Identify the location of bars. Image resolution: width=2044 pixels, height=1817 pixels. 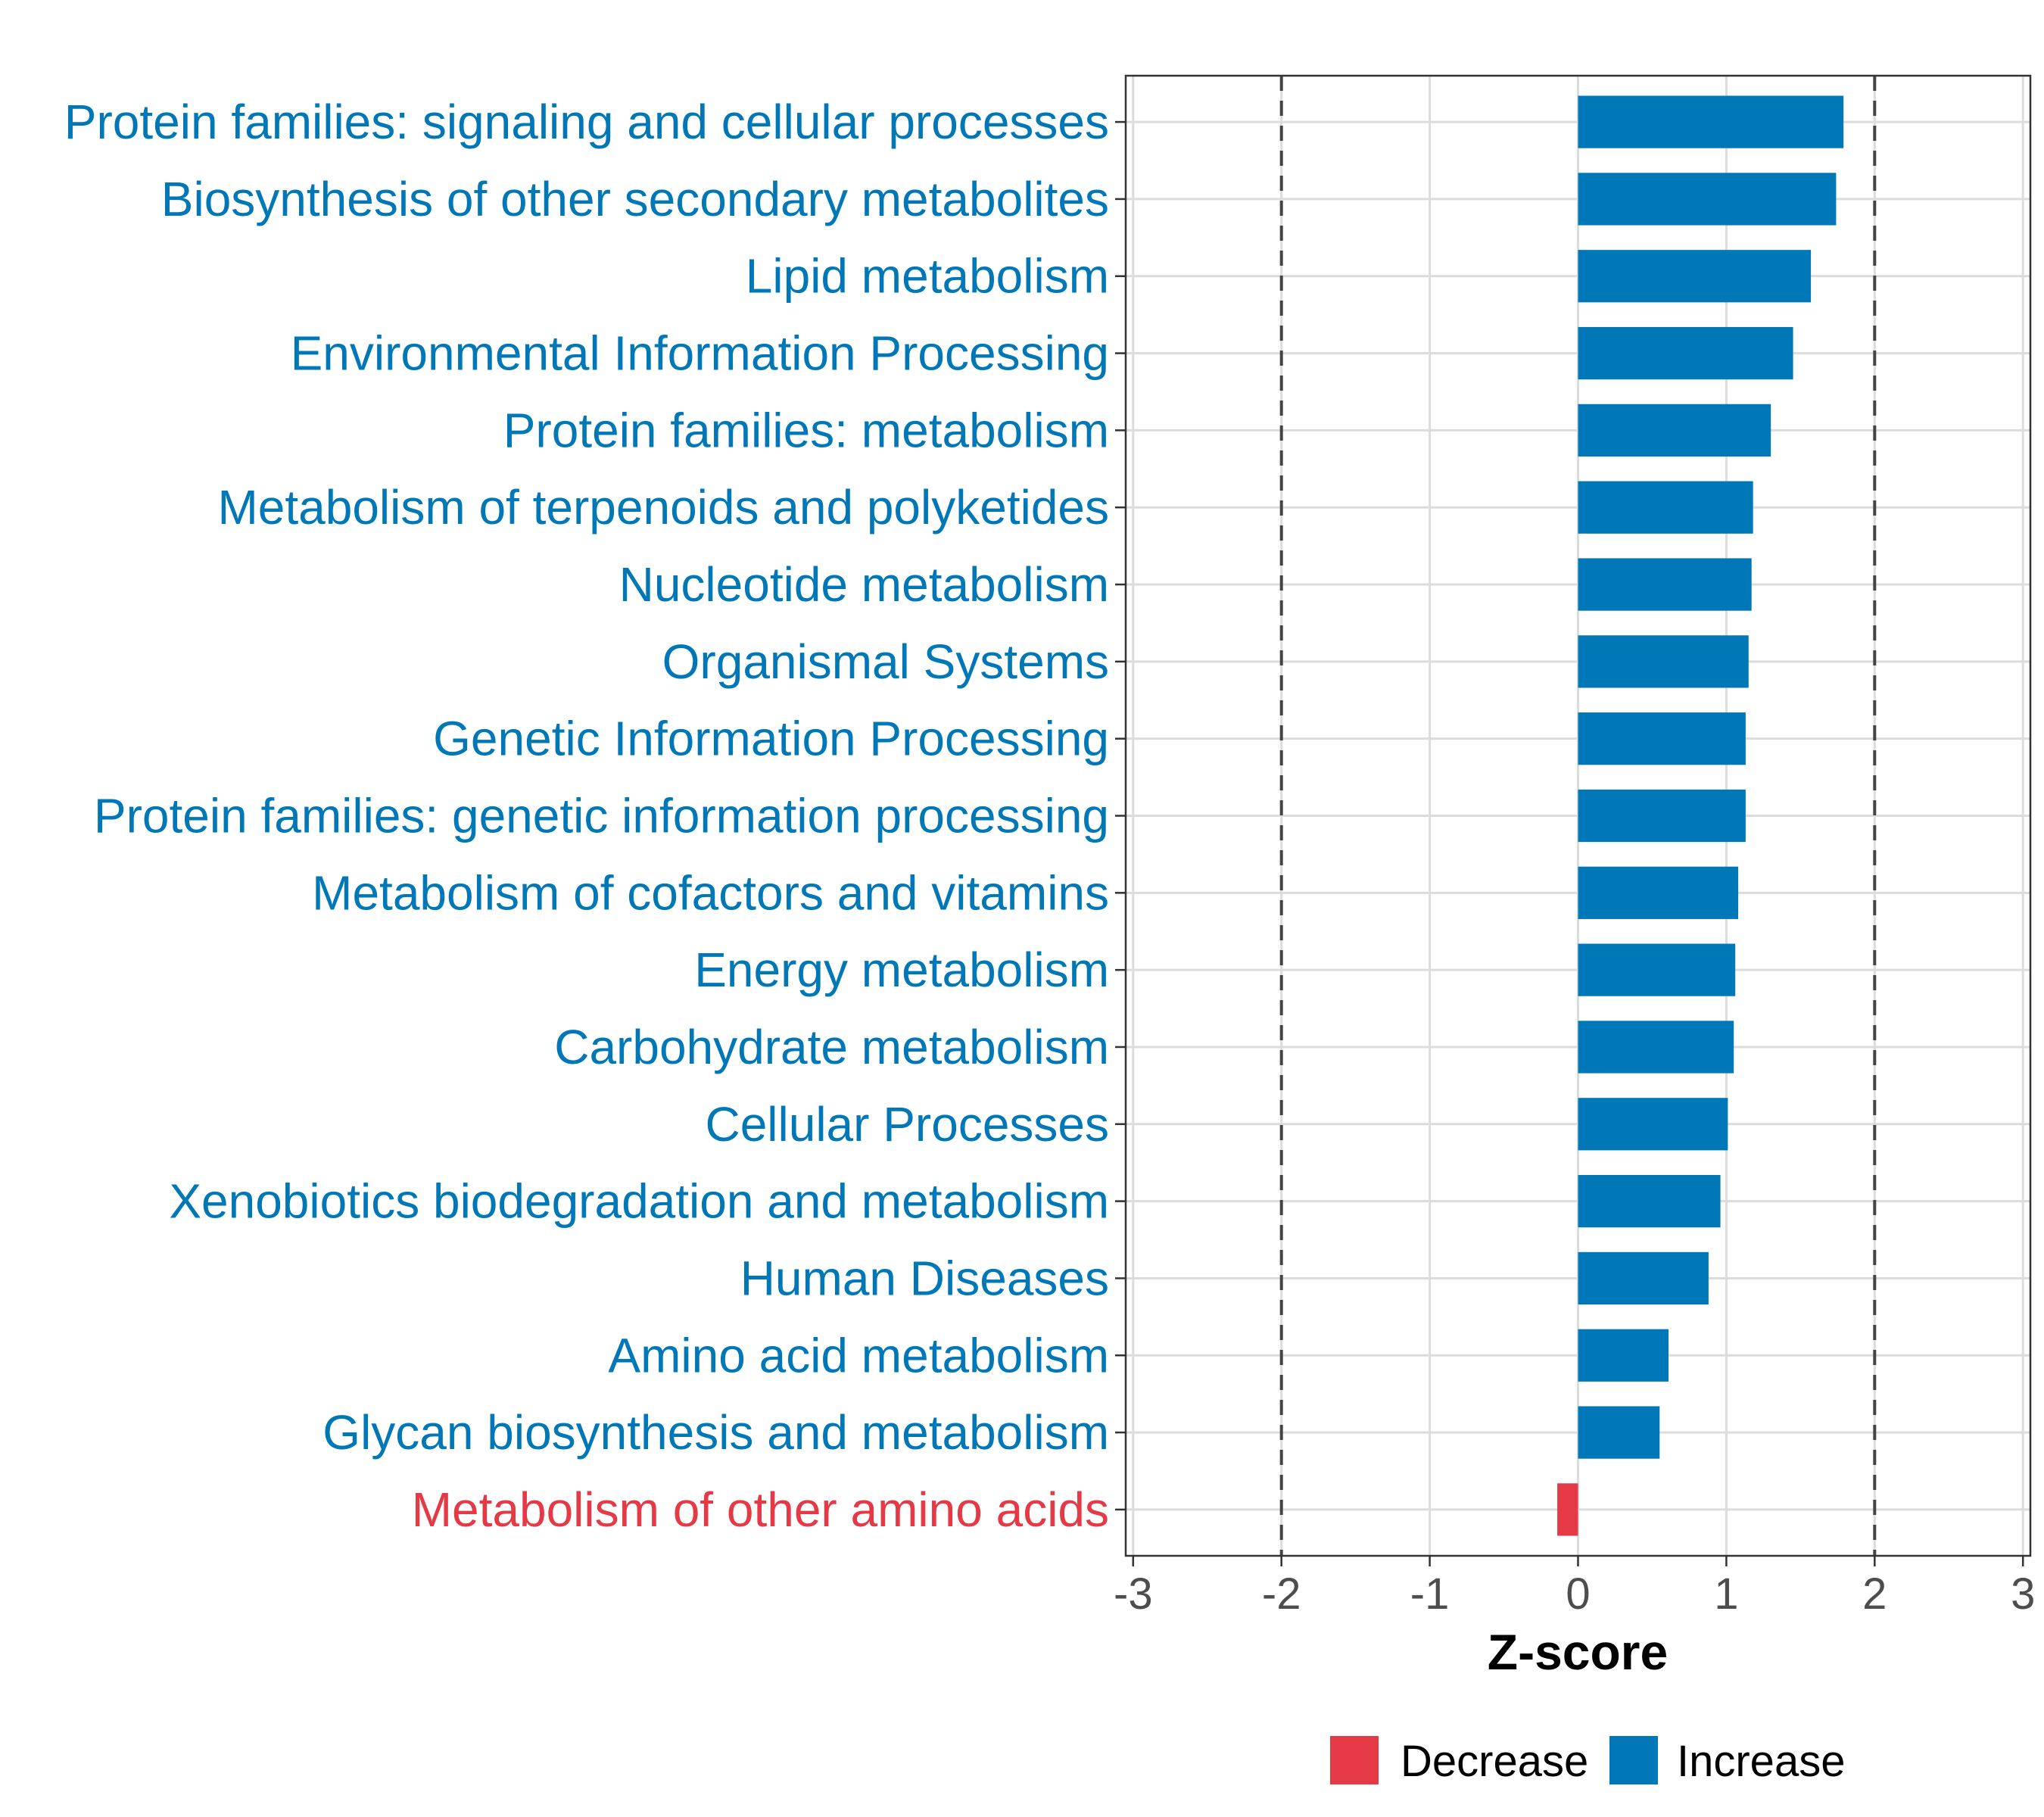
(1700, 815).